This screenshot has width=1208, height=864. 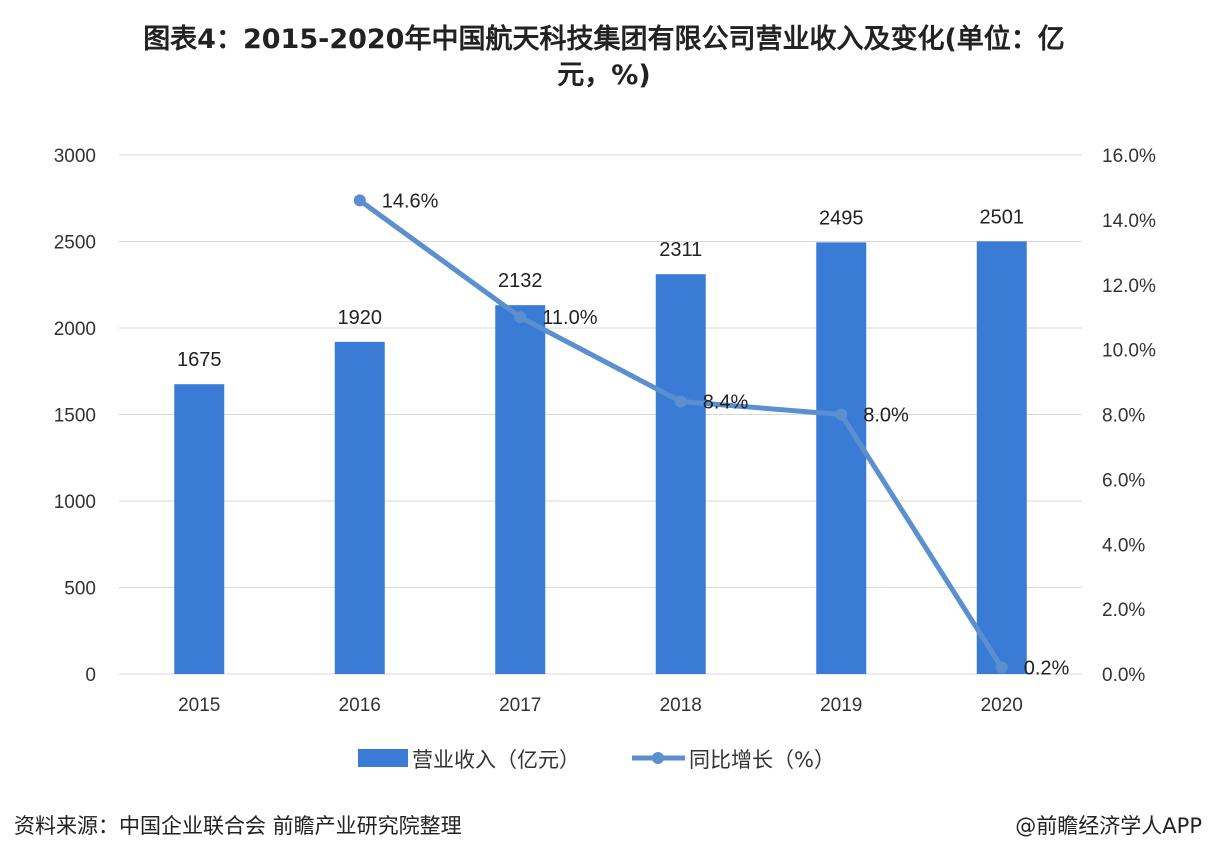 I want to click on left-axis-tick-label: 2000, so click(x=75, y=329).